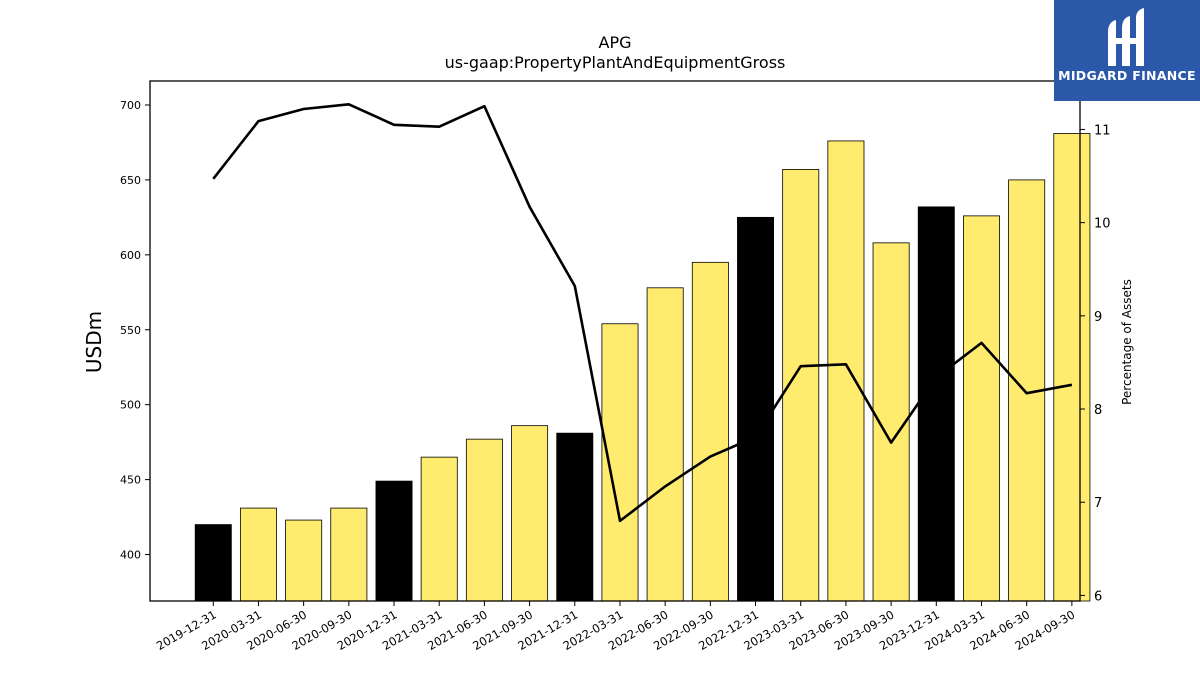 Image resolution: width=1200 pixels, height=675 pixels. I want to click on midgard-finance-logo: MIDGARD FINANCE, so click(1127, 50).